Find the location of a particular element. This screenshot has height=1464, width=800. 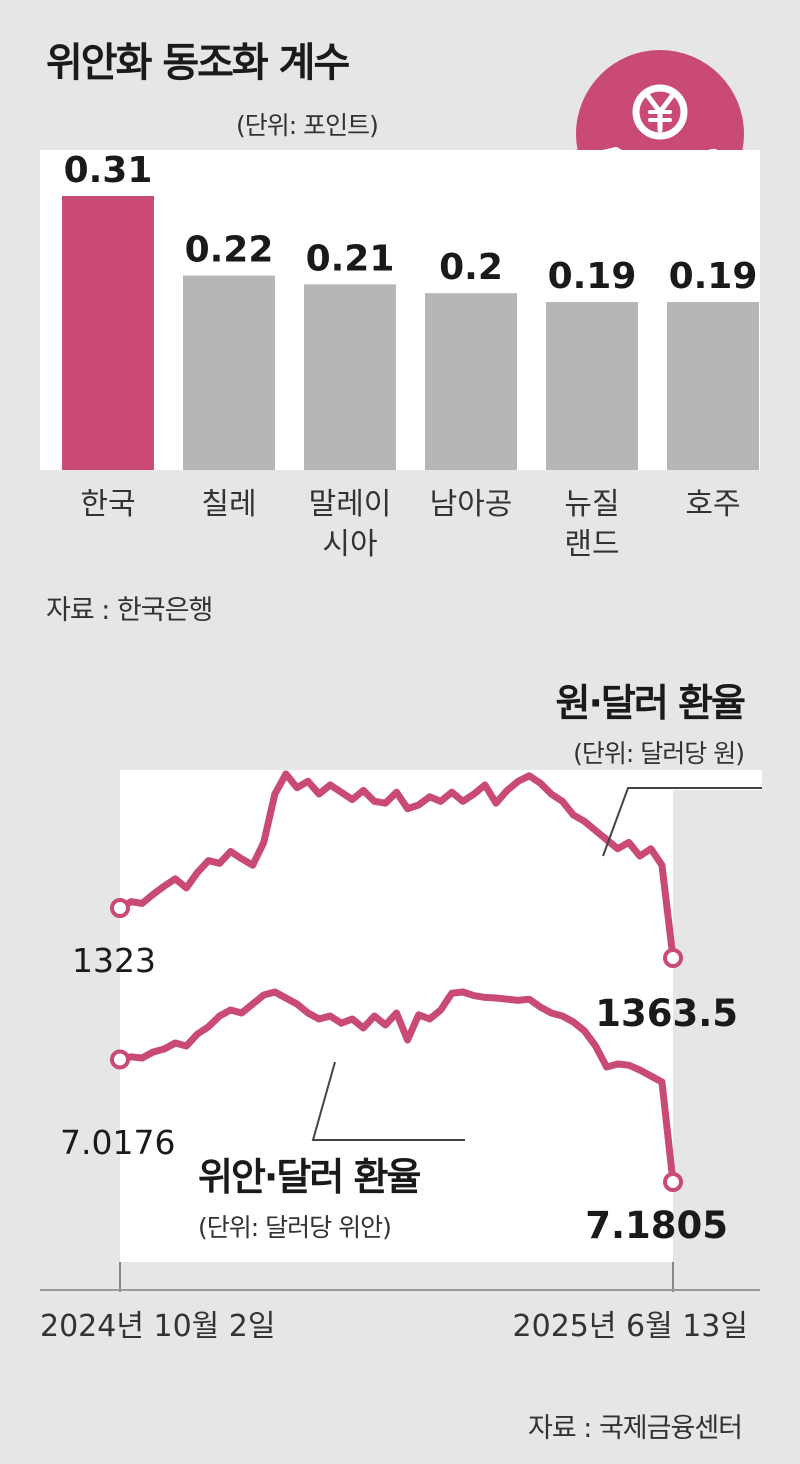

yuan-dollar-title: 위안·달러 환율 is located at coordinates (309, 1177).